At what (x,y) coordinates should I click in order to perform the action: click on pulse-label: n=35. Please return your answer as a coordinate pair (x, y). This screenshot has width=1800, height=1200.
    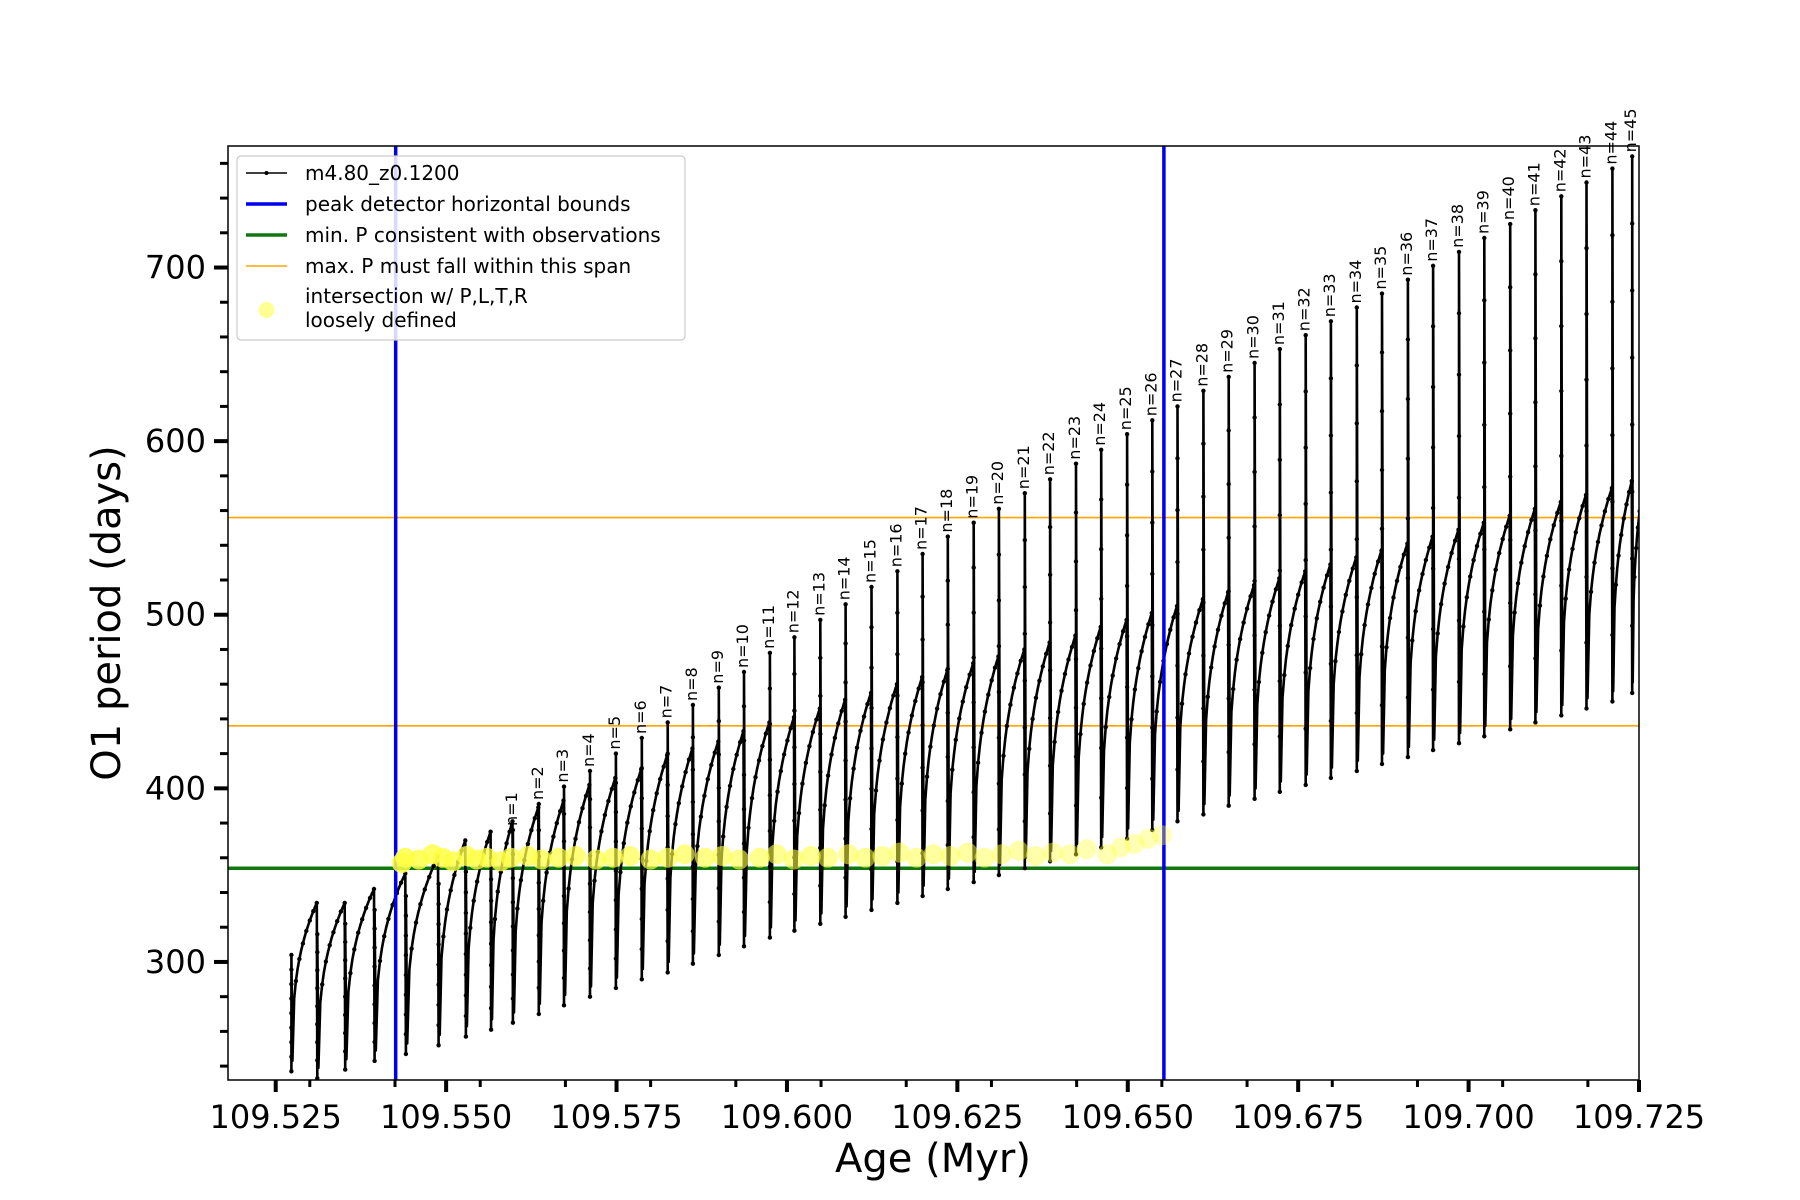
    Looking at the image, I should click on (1380, 268).